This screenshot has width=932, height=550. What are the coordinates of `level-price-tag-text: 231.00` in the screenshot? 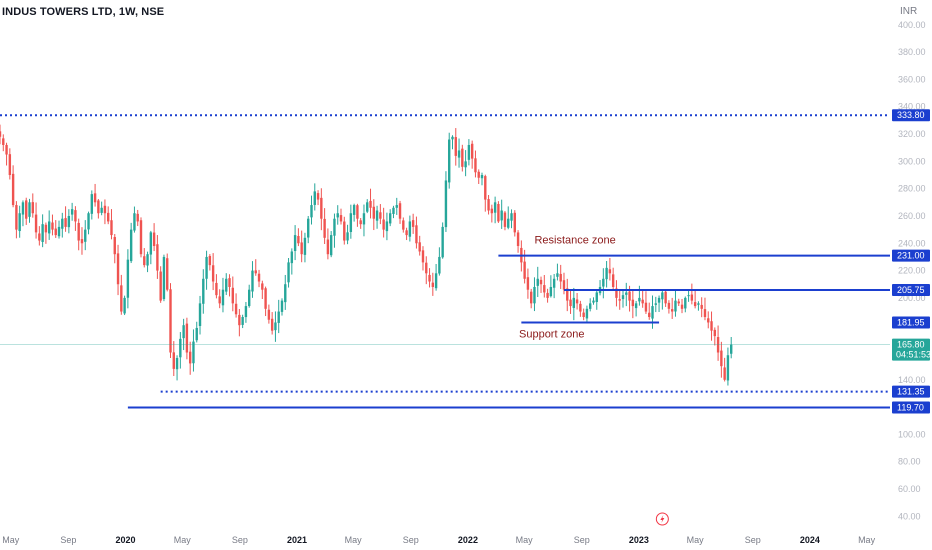 It's located at (911, 256).